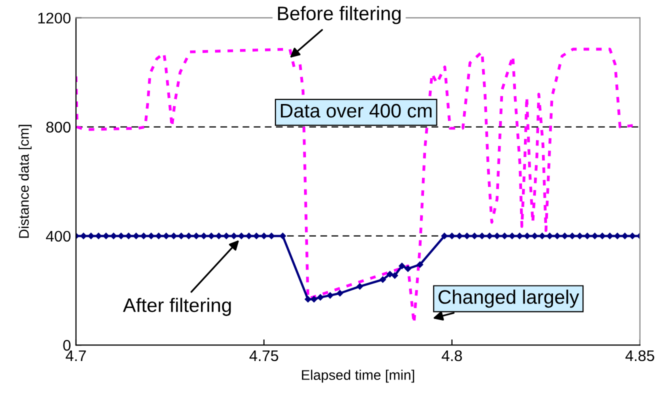  I want to click on ref-line-label: Data over 400 cm, so click(356, 111).